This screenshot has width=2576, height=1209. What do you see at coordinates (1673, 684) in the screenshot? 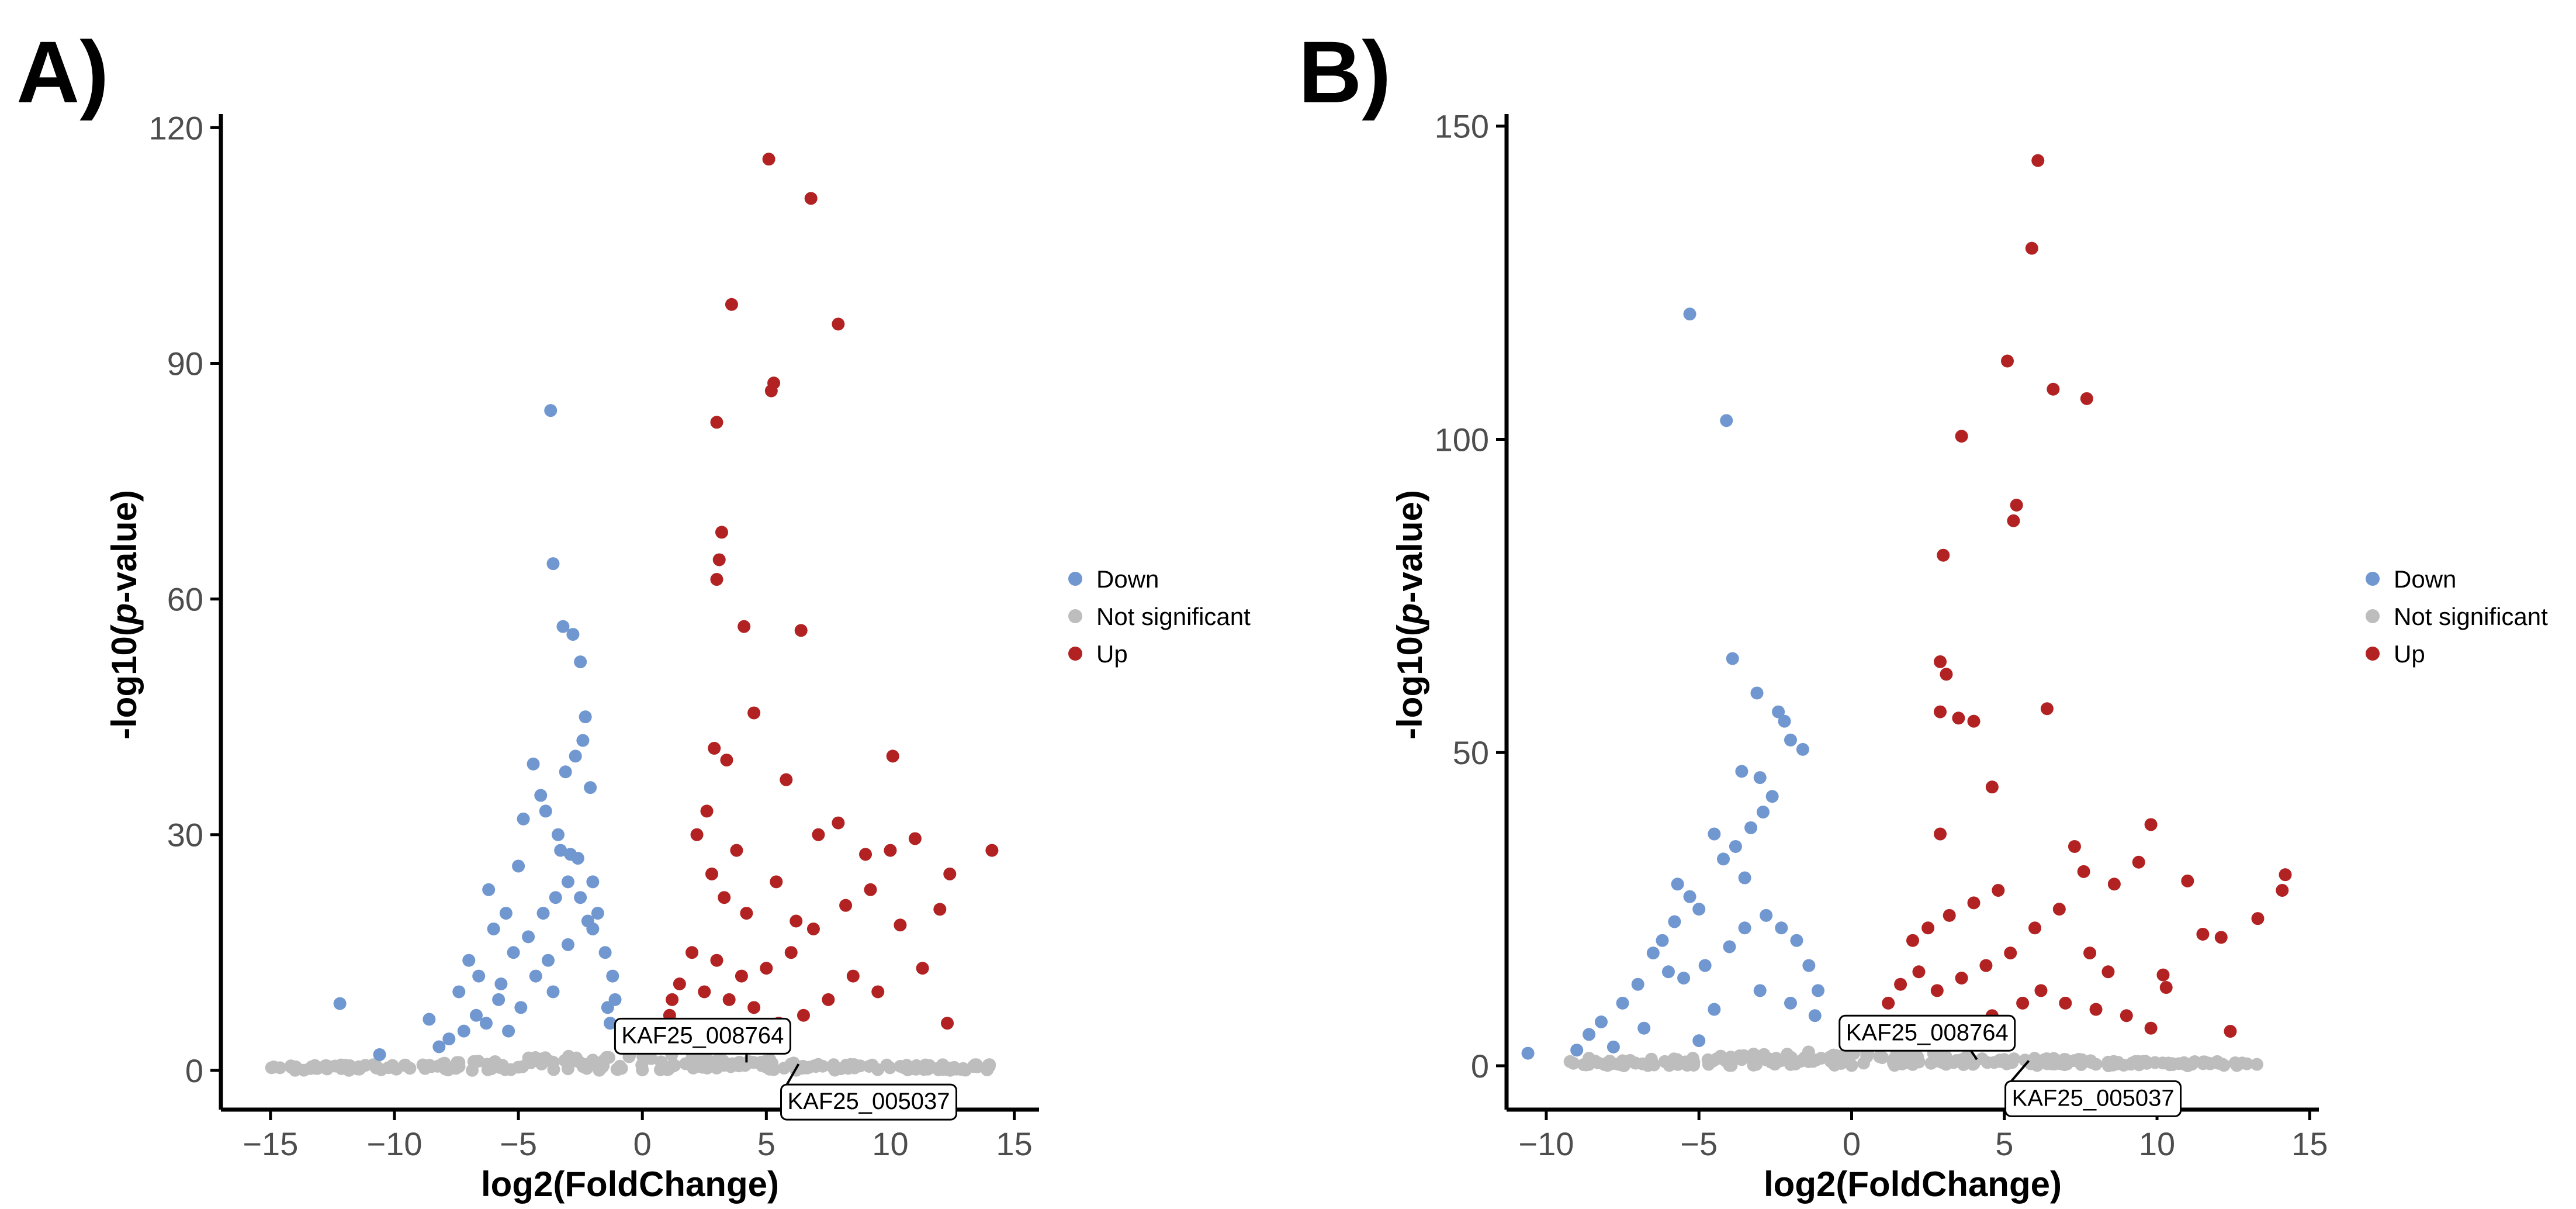
I see `series-down` at bounding box center [1673, 684].